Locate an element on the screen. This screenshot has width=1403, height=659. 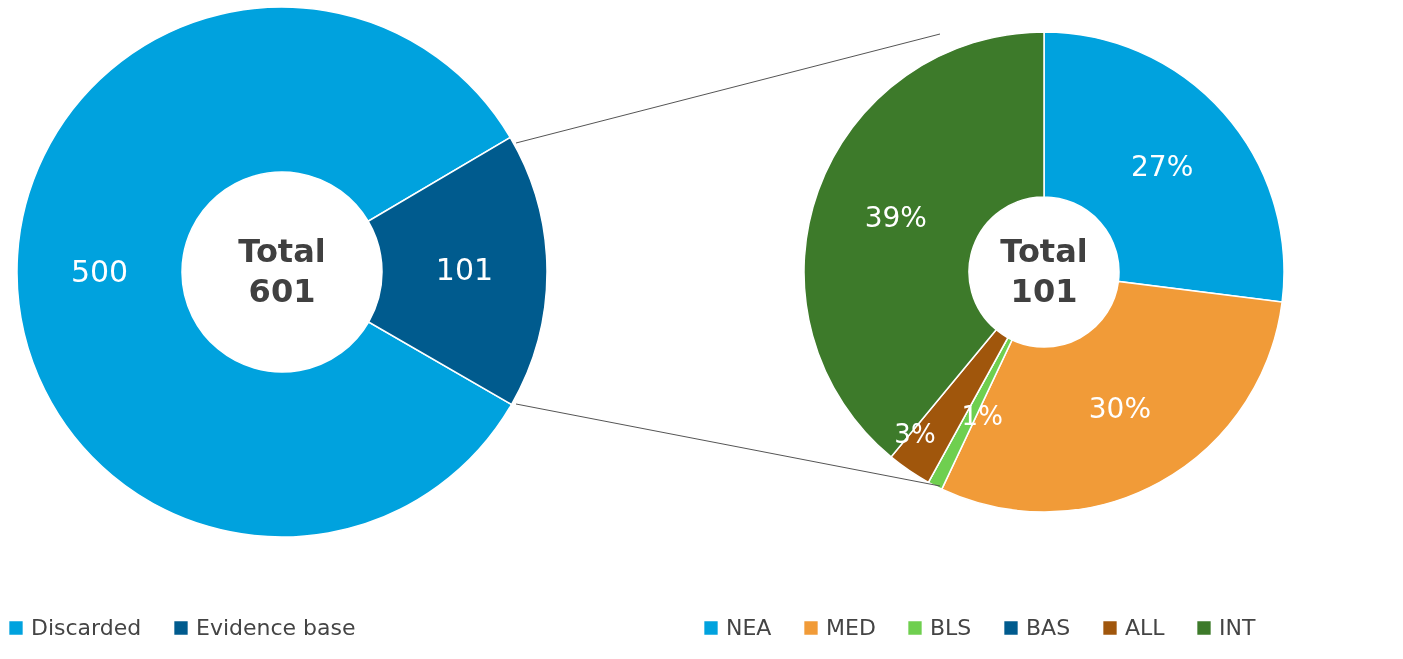
text: 101 is located at coordinates (1044, 291).